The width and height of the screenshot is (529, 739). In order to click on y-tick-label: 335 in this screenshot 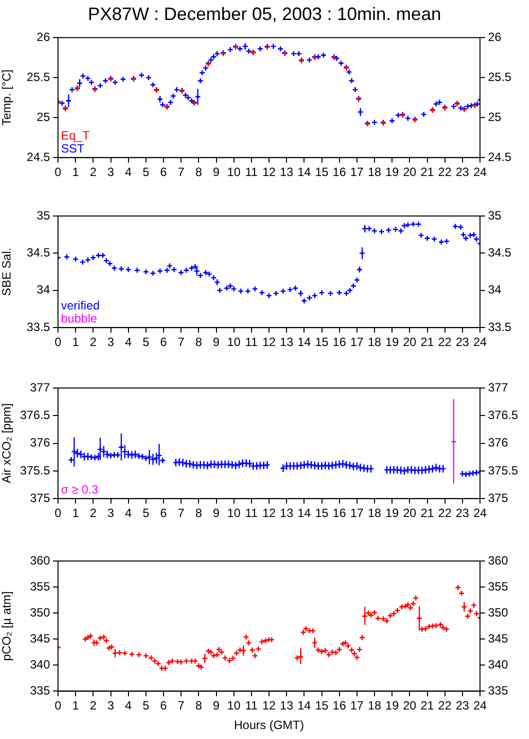, I will do `click(40, 691)`.